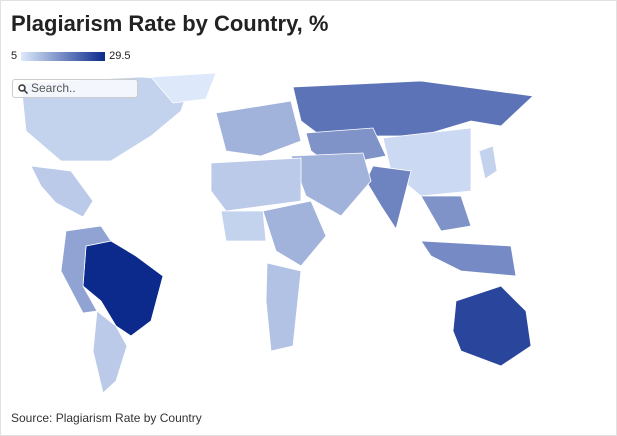 The width and height of the screenshot is (617, 436). Describe the element at coordinates (53, 88) in the screenshot. I see `search-placeholder: Search..` at that location.